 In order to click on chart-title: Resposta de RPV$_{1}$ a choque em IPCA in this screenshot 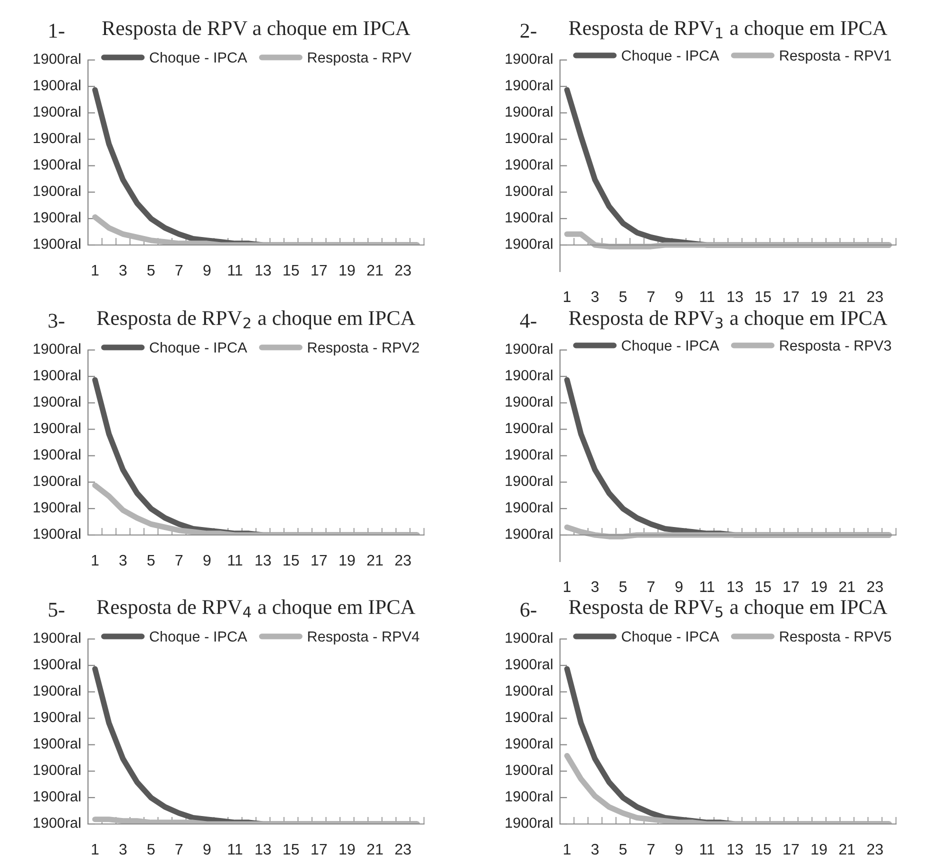, I will do `click(728, 30)`.